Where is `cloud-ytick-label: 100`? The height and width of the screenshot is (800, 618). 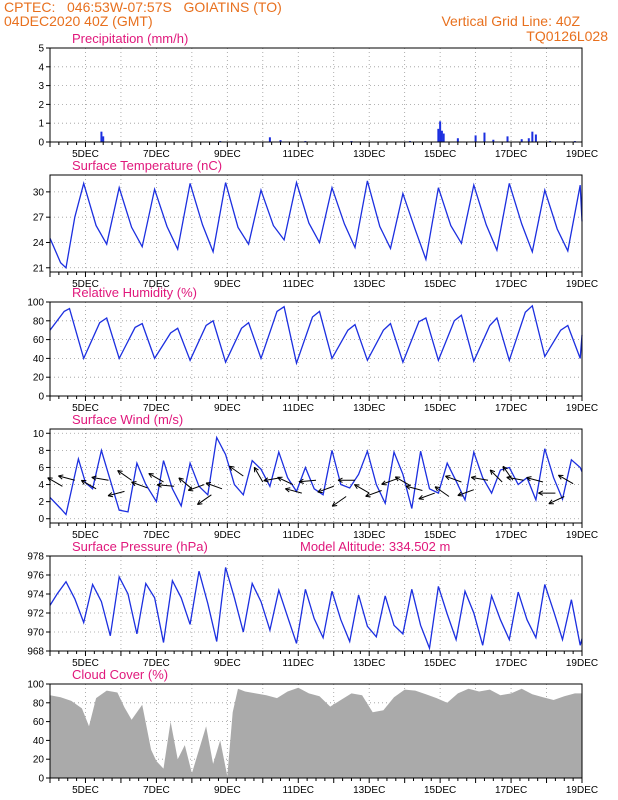 cloud-ytick-label: 100 is located at coordinates (35, 685).